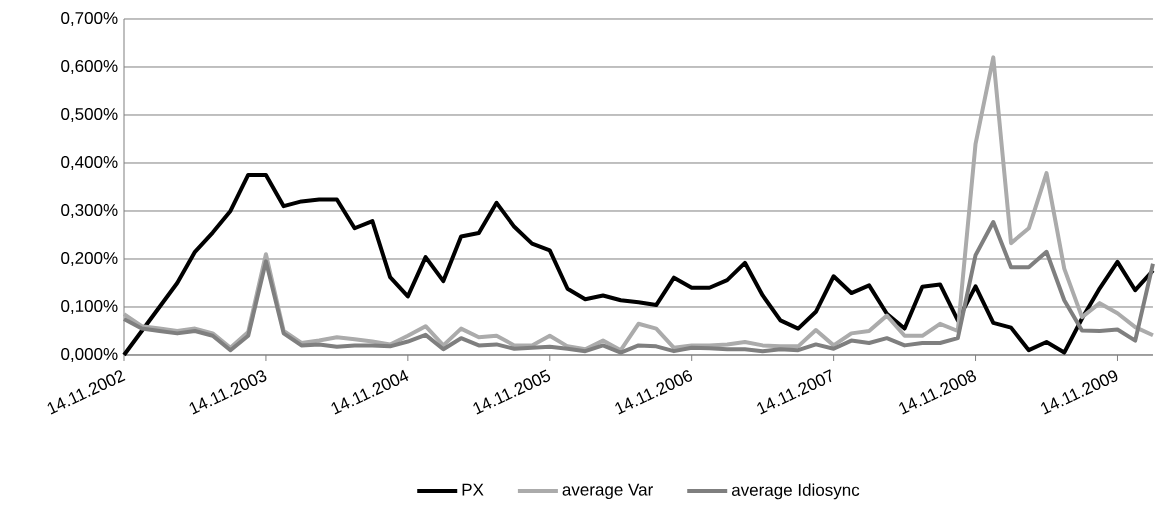  I want to click on y-tick-label: 0,000%, so click(89, 355).